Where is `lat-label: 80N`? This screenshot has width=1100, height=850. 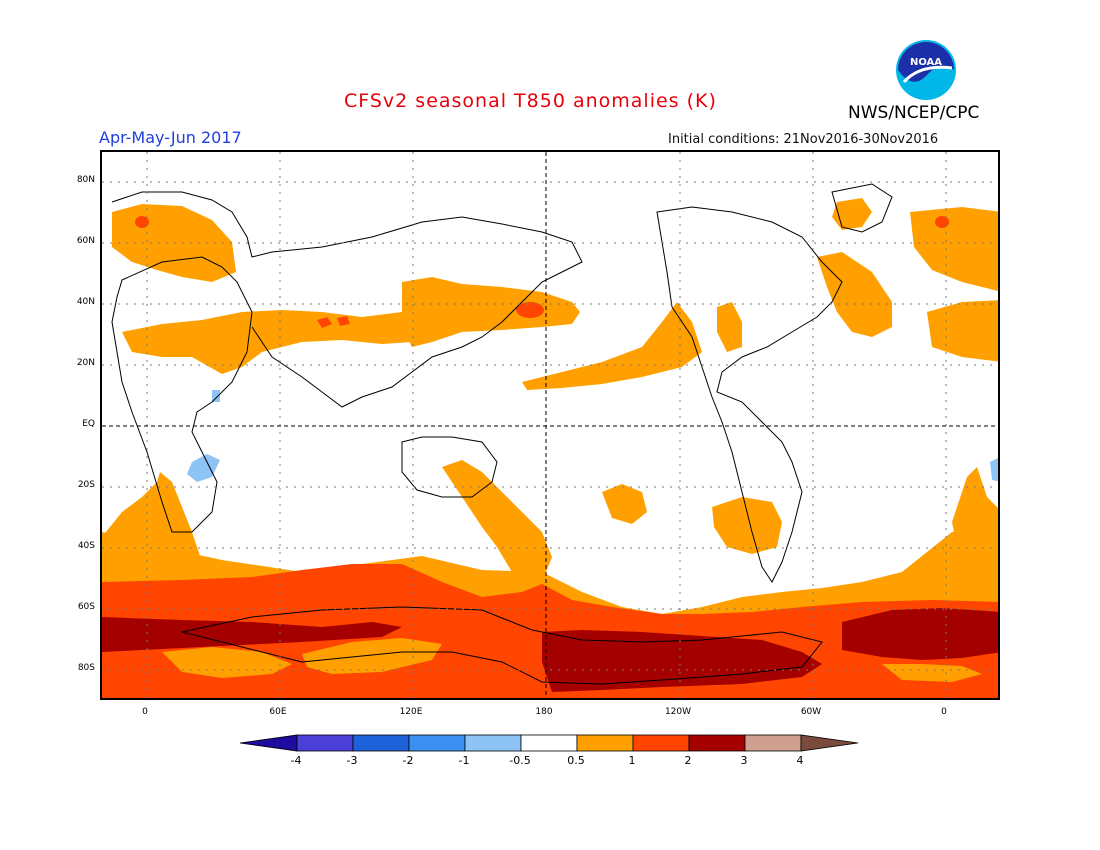
lat-label: 80N is located at coordinates (85, 180).